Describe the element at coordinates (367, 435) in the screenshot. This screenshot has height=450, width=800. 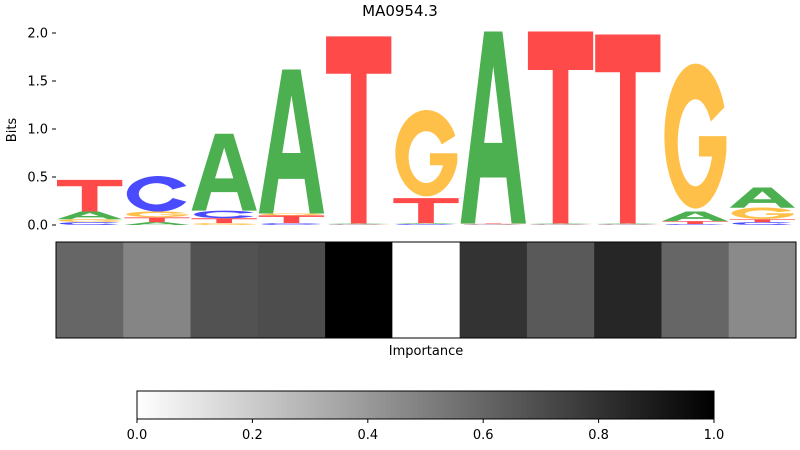
I see `colorbar-tick-label: 0.4` at that location.